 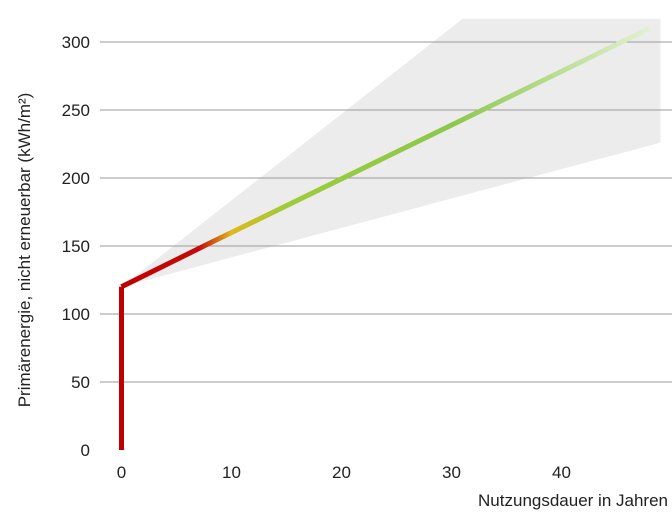 I want to click on y-tick-label: 200, so click(x=76, y=178).